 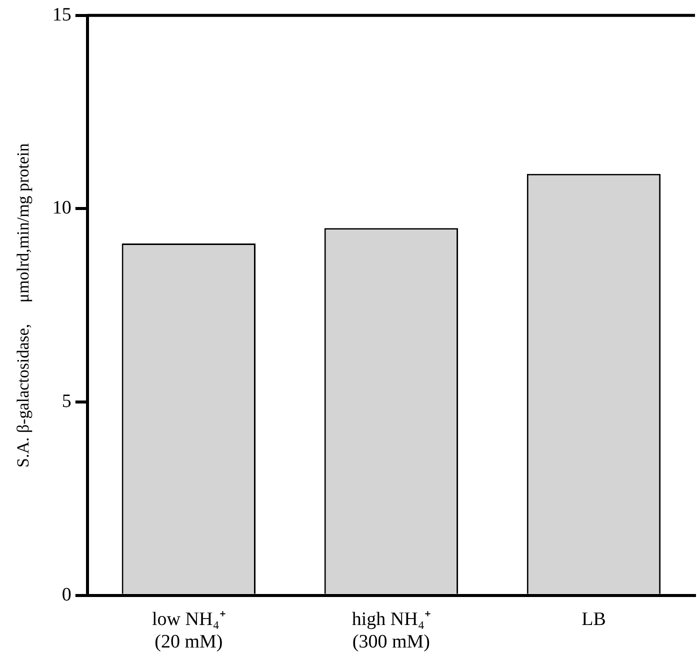 What do you see at coordinates (62, 15) in the screenshot?
I see `y-tick-label: 15` at bounding box center [62, 15].